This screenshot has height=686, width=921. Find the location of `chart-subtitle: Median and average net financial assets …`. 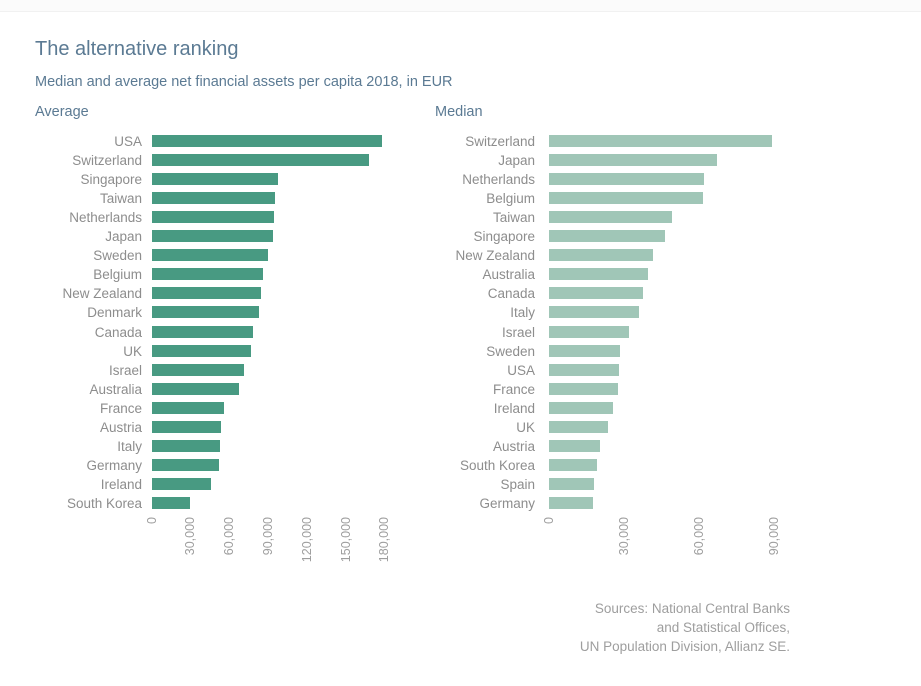

chart-subtitle: Median and average net financial assets … is located at coordinates (244, 82).